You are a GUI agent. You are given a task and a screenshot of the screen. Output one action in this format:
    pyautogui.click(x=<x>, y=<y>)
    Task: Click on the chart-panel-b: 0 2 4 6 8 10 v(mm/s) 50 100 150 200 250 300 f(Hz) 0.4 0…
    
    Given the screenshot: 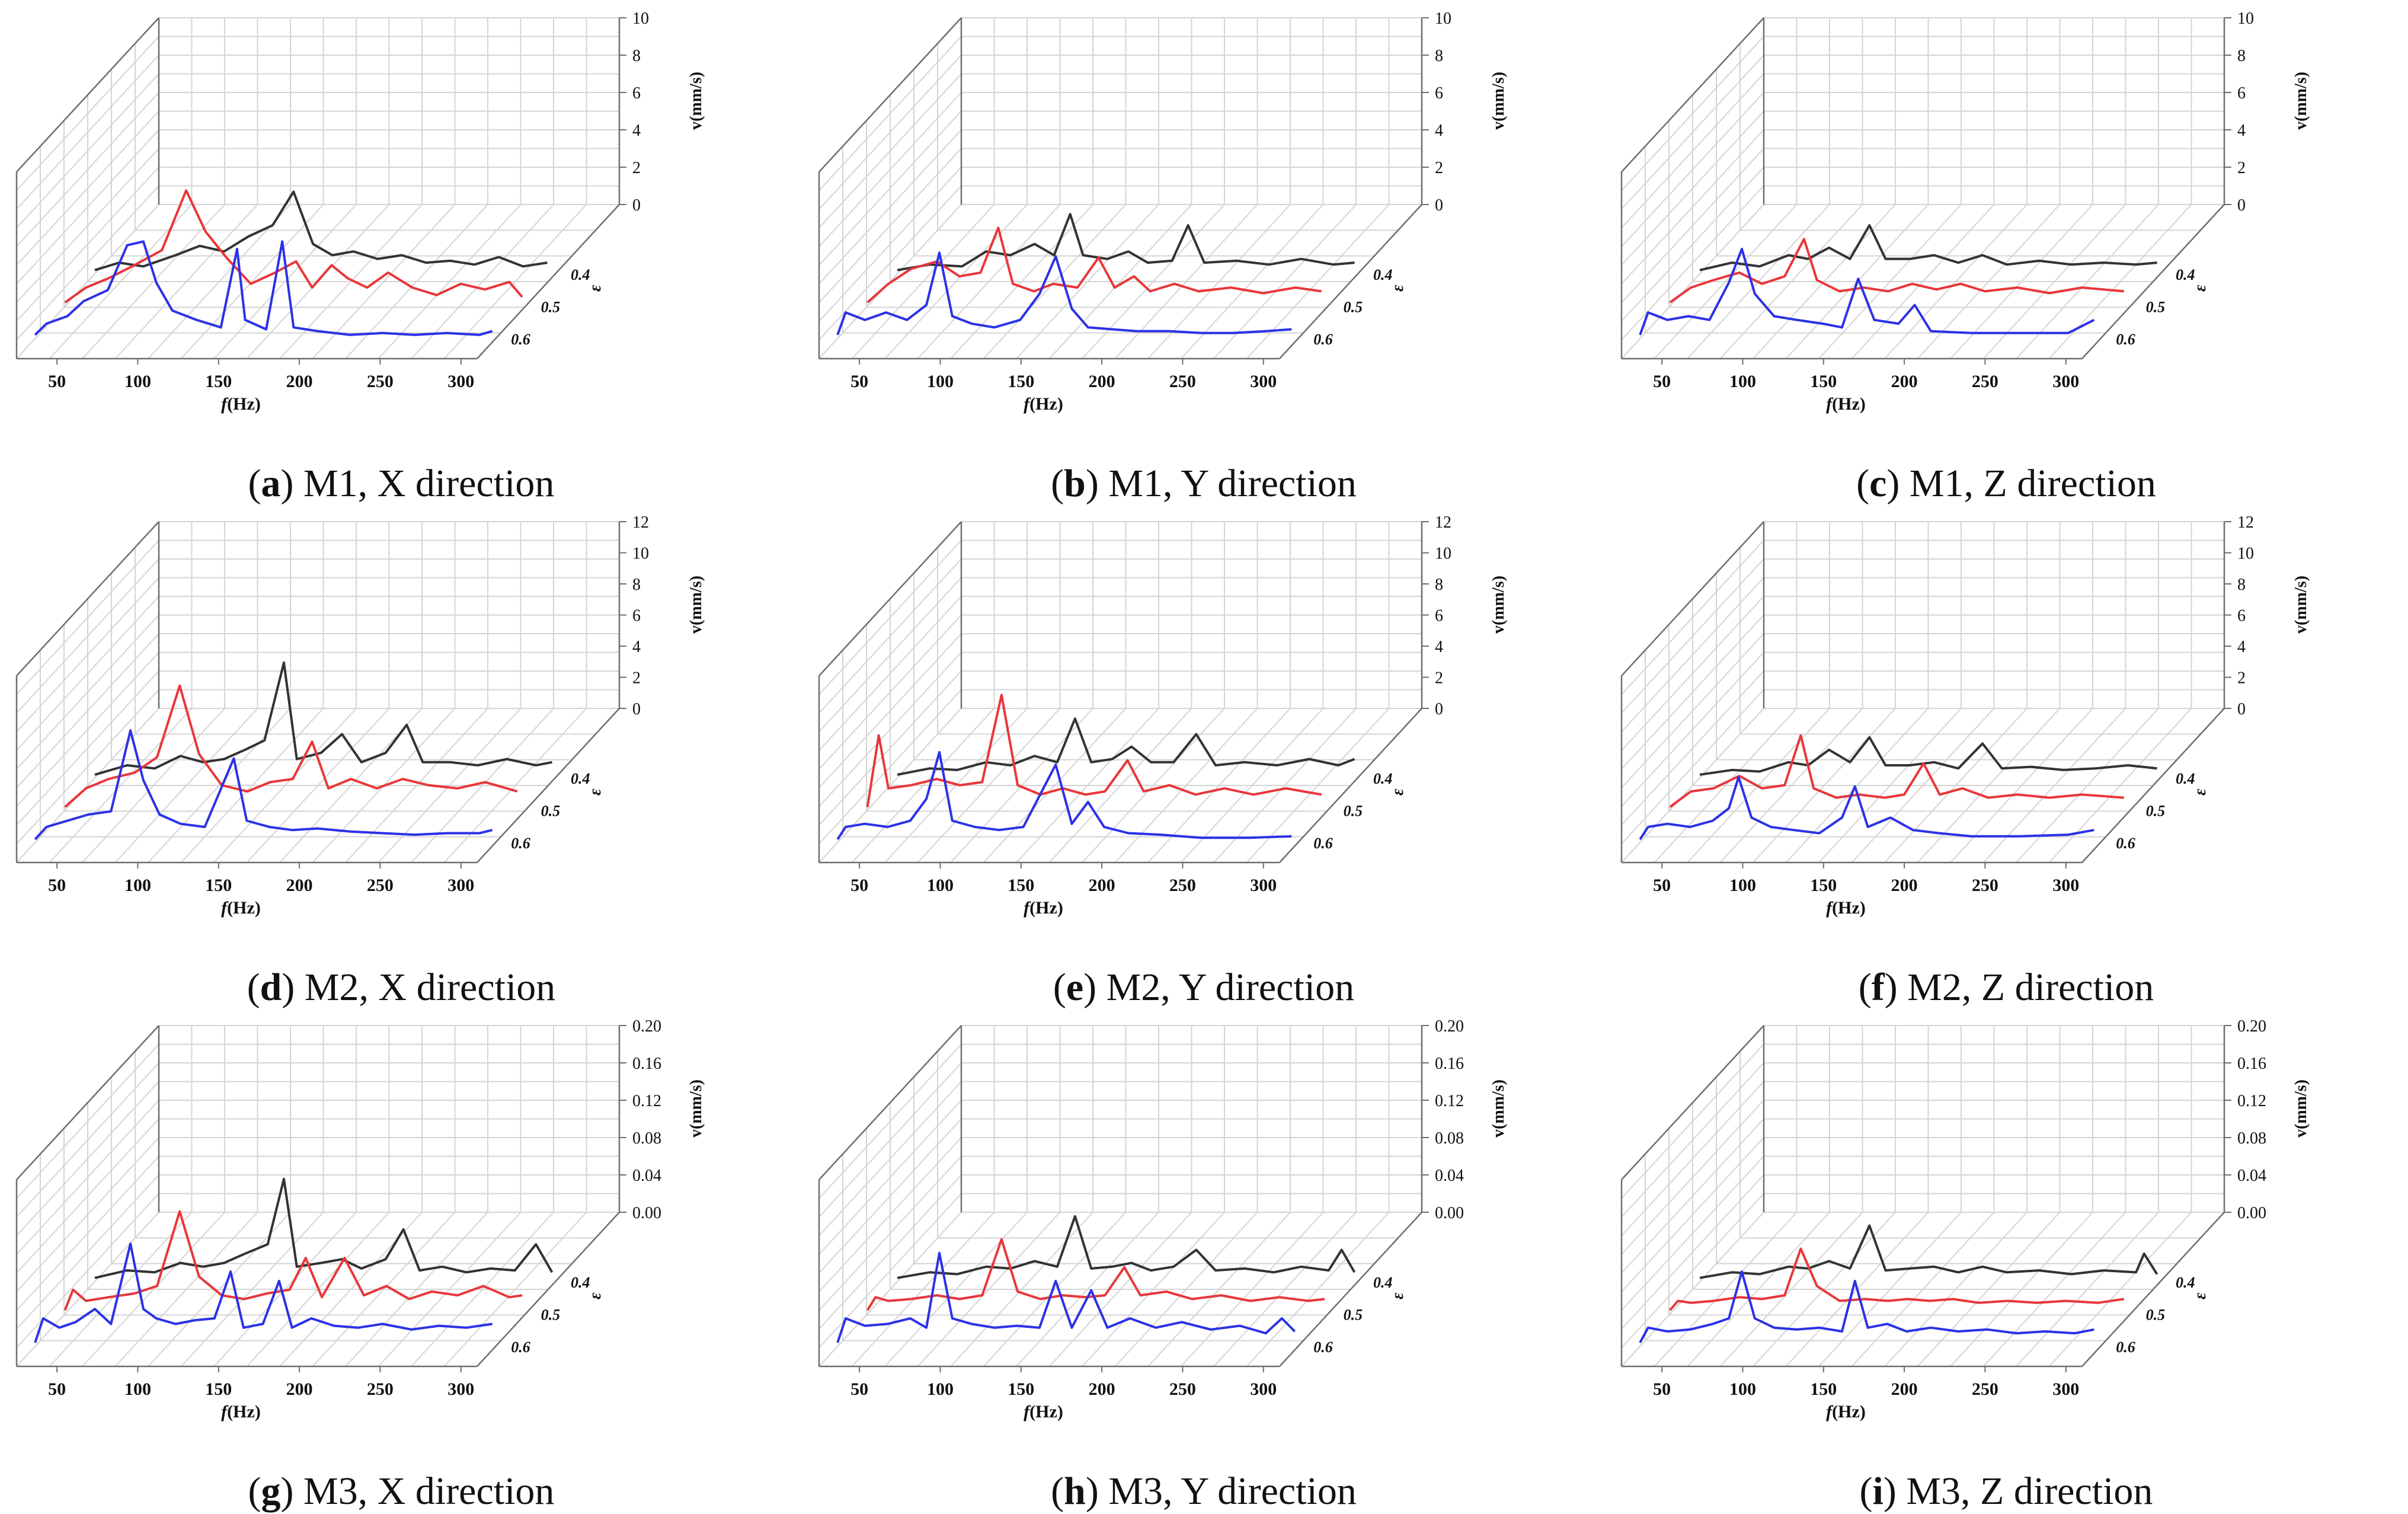 What is the action you would take?
    pyautogui.click(x=1203, y=252)
    